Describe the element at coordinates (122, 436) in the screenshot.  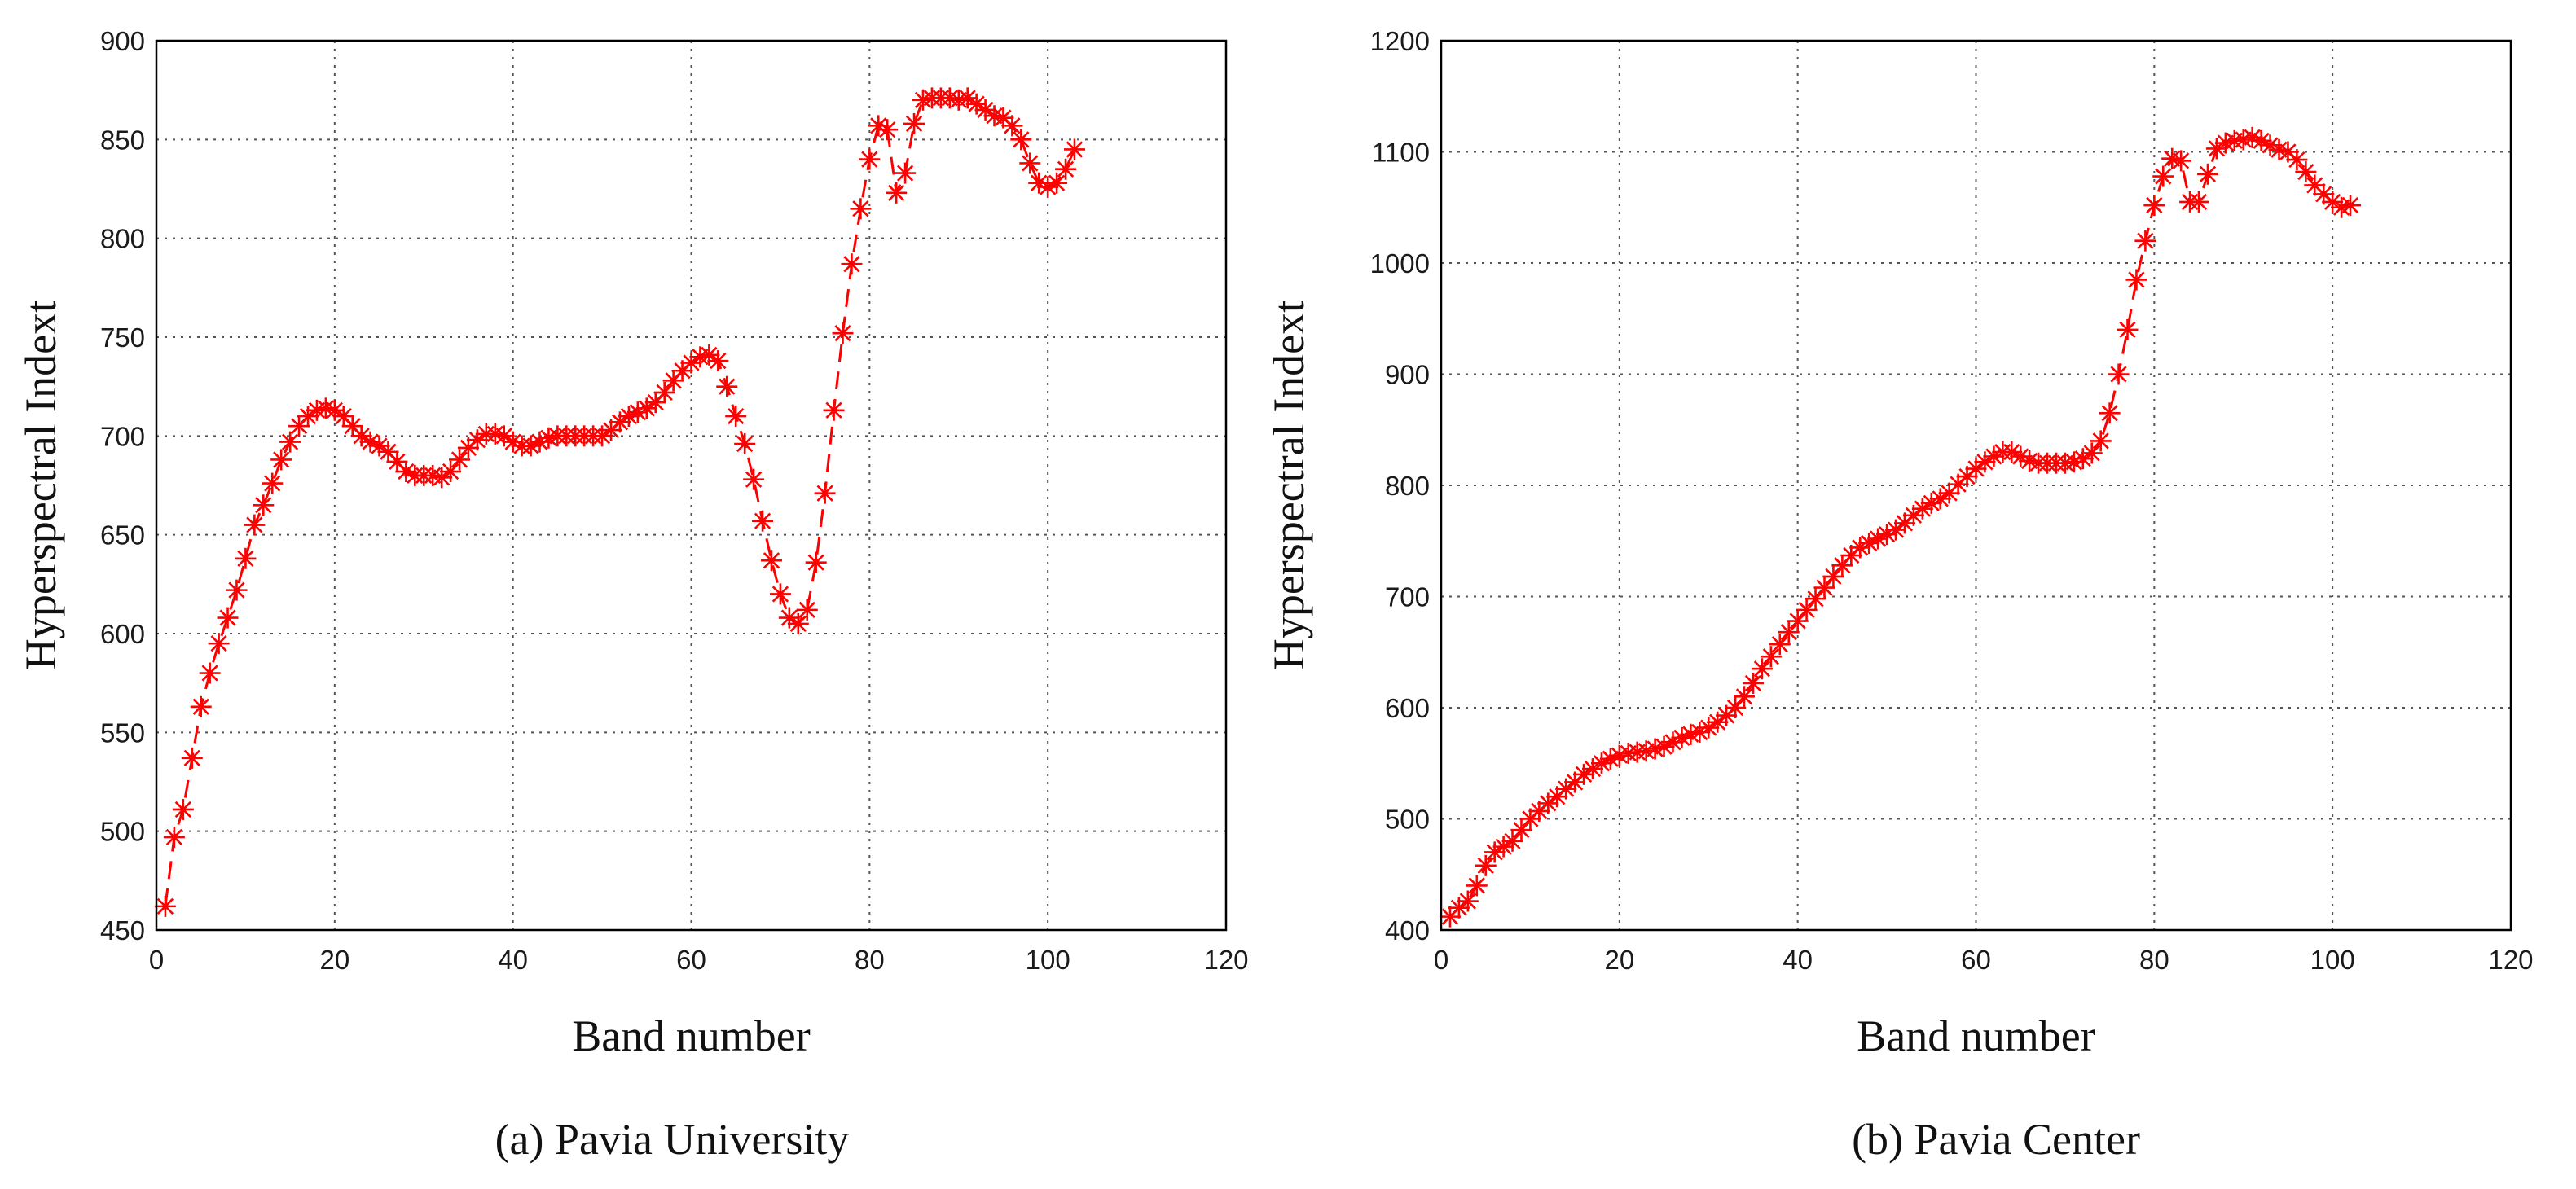
I see `y-tick-label: 700` at that location.